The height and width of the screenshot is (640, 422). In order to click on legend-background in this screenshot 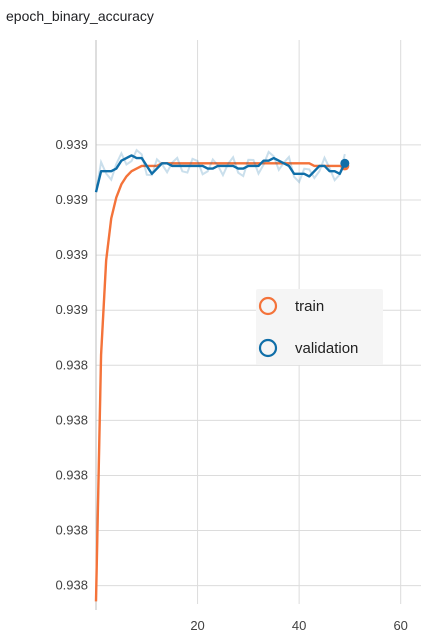, I will do `click(319, 327)`.